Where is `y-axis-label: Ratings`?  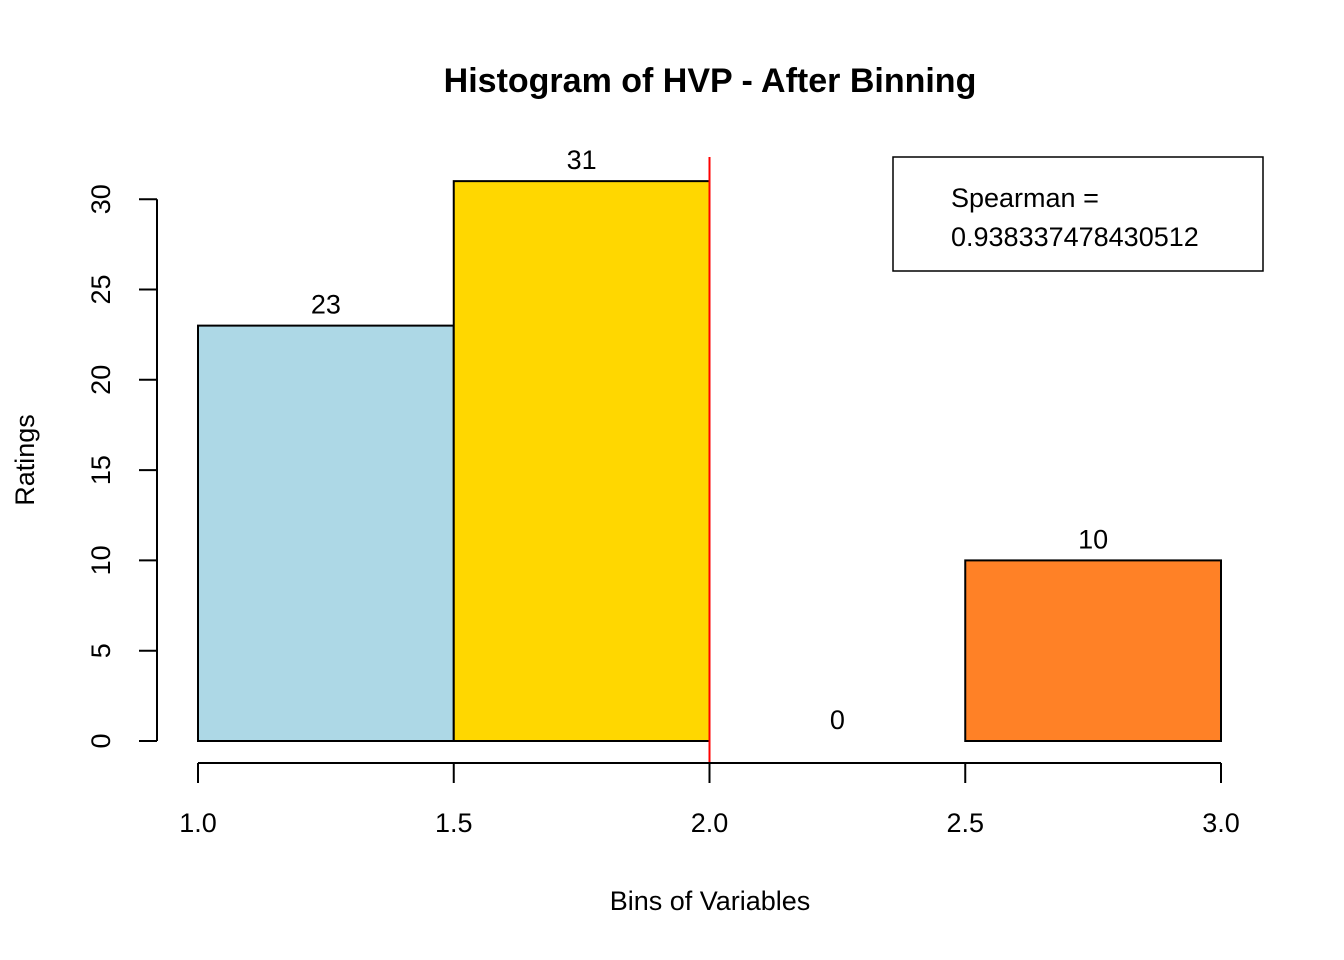 y-axis-label: Ratings is located at coordinates (25, 460).